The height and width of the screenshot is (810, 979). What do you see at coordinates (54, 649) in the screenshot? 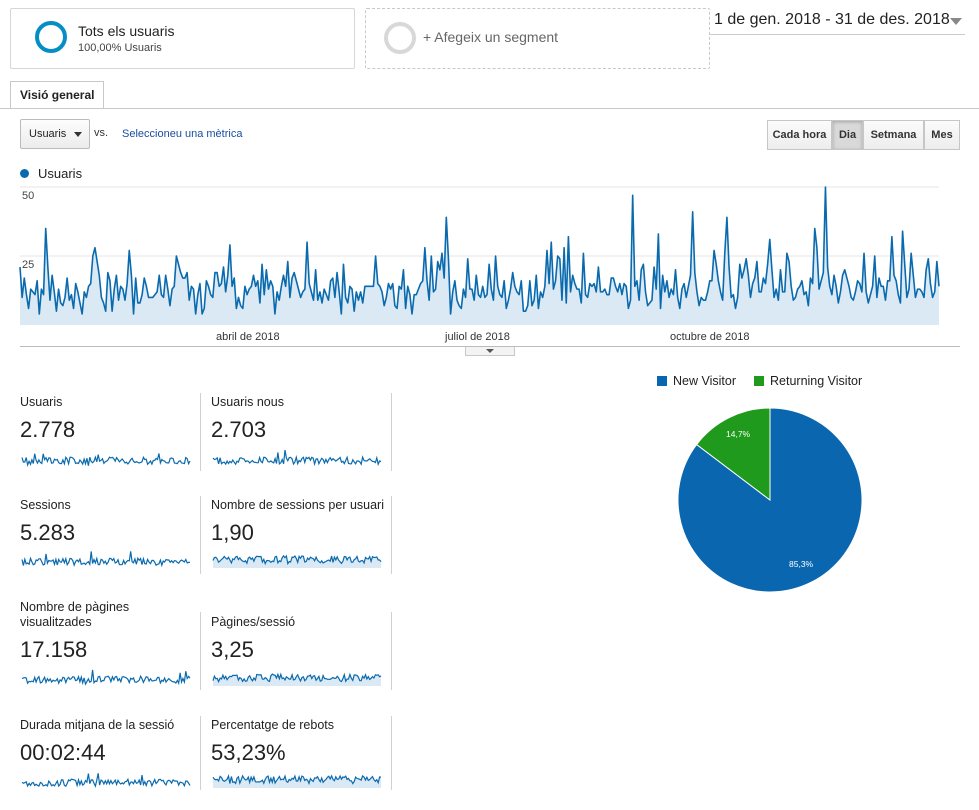
I see `scorecard-value: 17.158` at bounding box center [54, 649].